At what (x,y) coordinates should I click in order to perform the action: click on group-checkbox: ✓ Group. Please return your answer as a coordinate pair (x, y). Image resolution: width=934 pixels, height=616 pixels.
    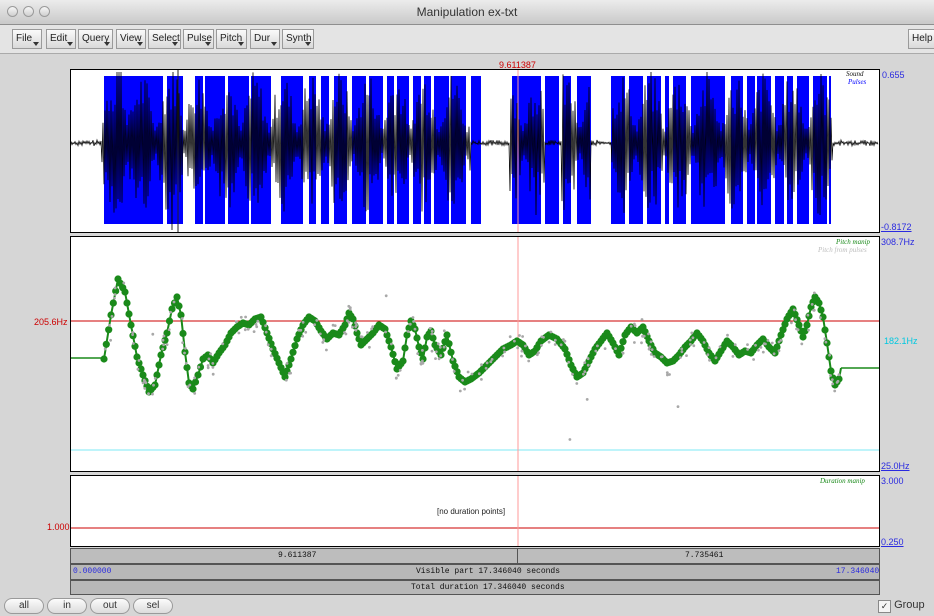
    Looking at the image, I should click on (901, 606).